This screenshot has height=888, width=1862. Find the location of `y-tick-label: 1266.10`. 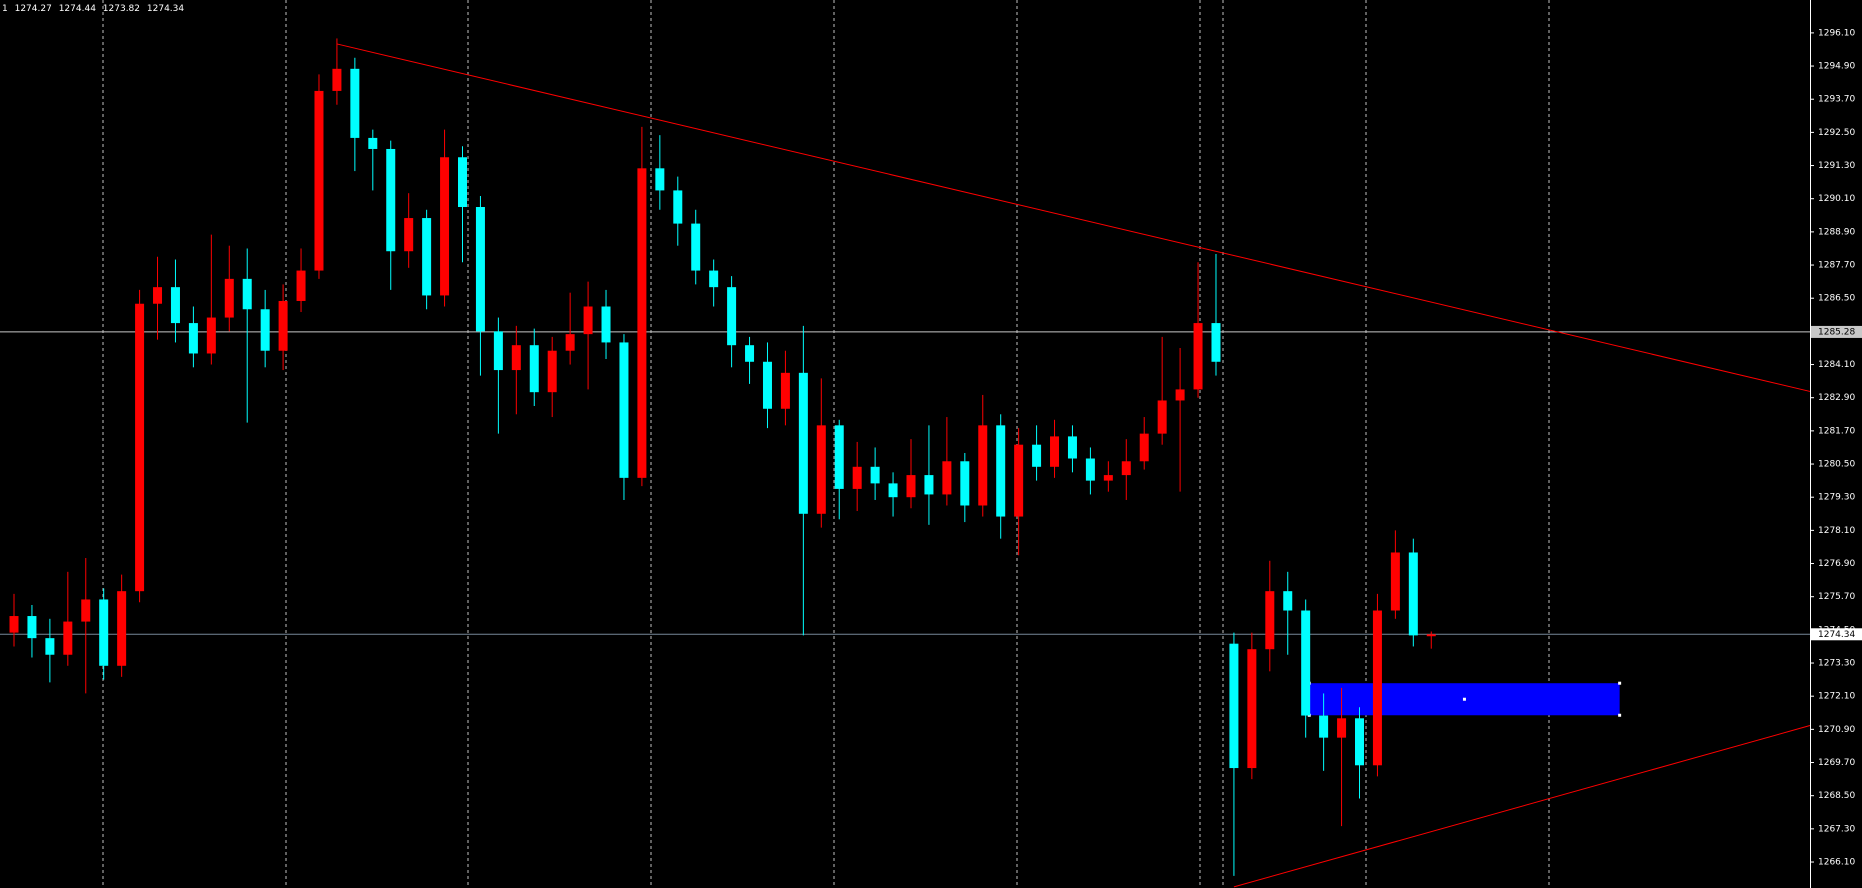

y-tick-label: 1266.10 is located at coordinates (1836, 863).